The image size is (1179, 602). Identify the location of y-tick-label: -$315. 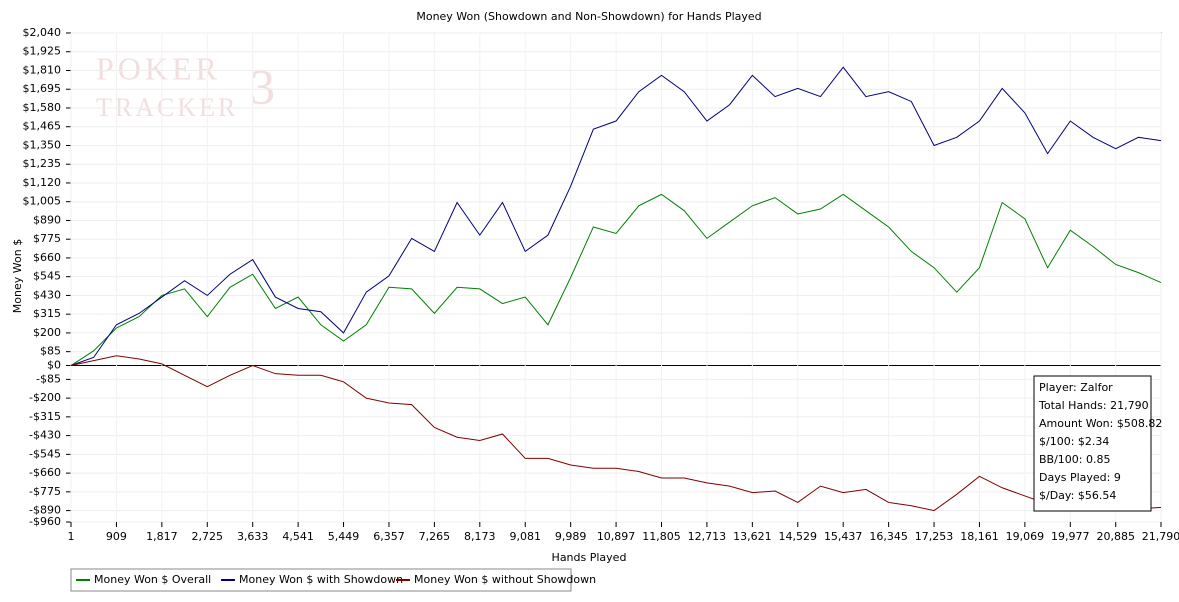
(45, 416).